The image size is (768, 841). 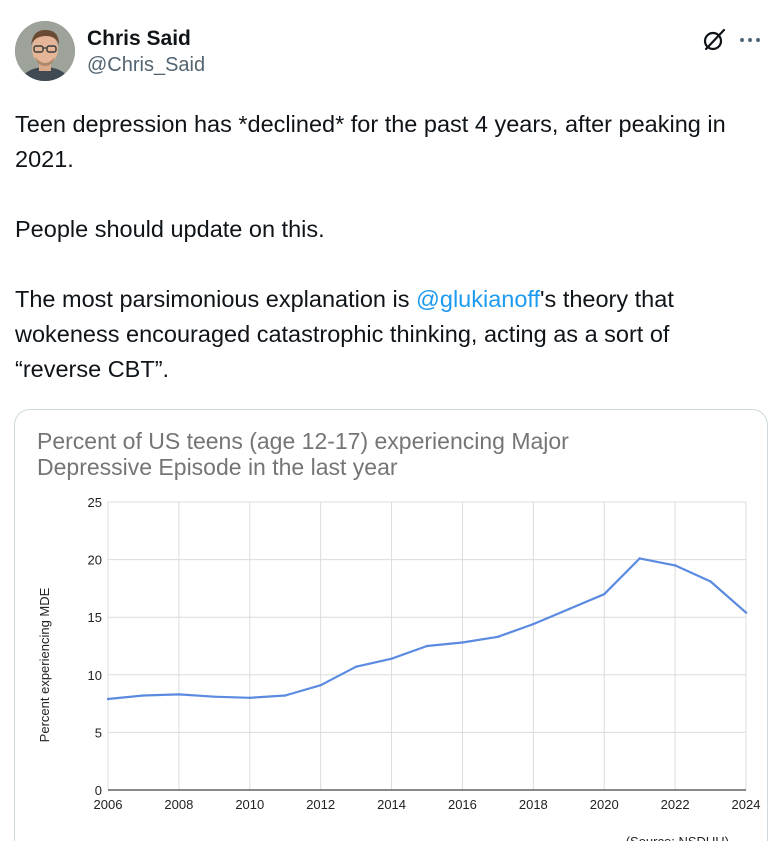 I want to click on x-tick-label: 2006, so click(x=108, y=804).